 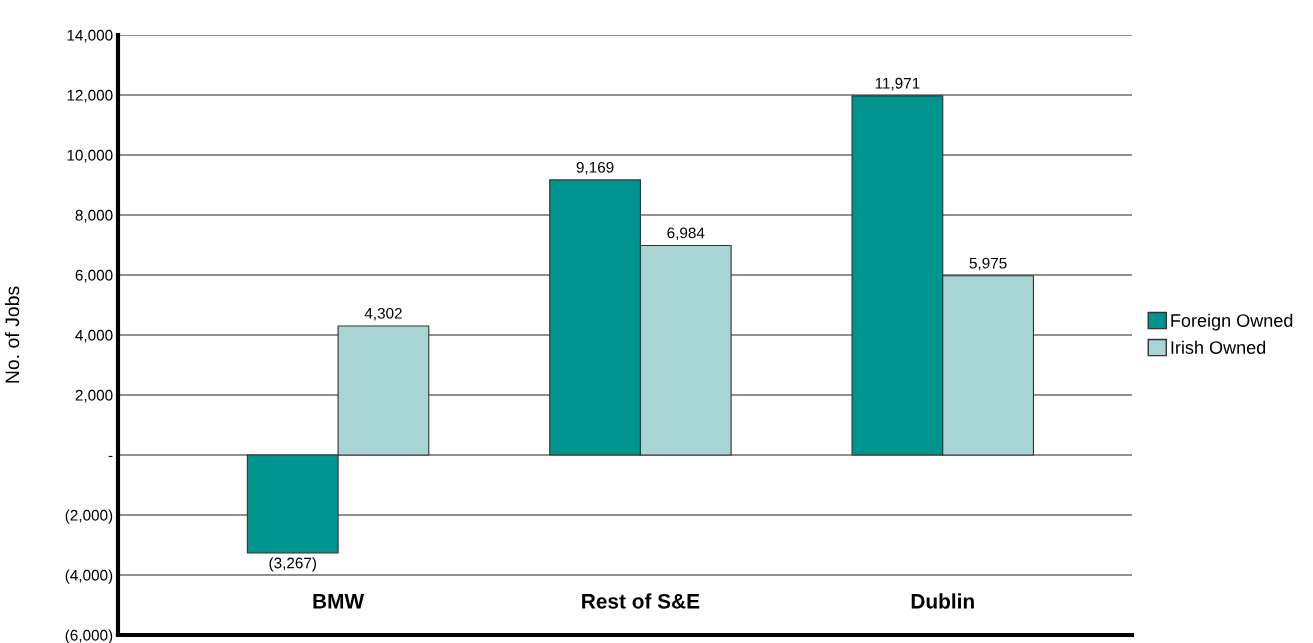 What do you see at coordinates (595, 168) in the screenshot?
I see `data-label: 9,169` at bounding box center [595, 168].